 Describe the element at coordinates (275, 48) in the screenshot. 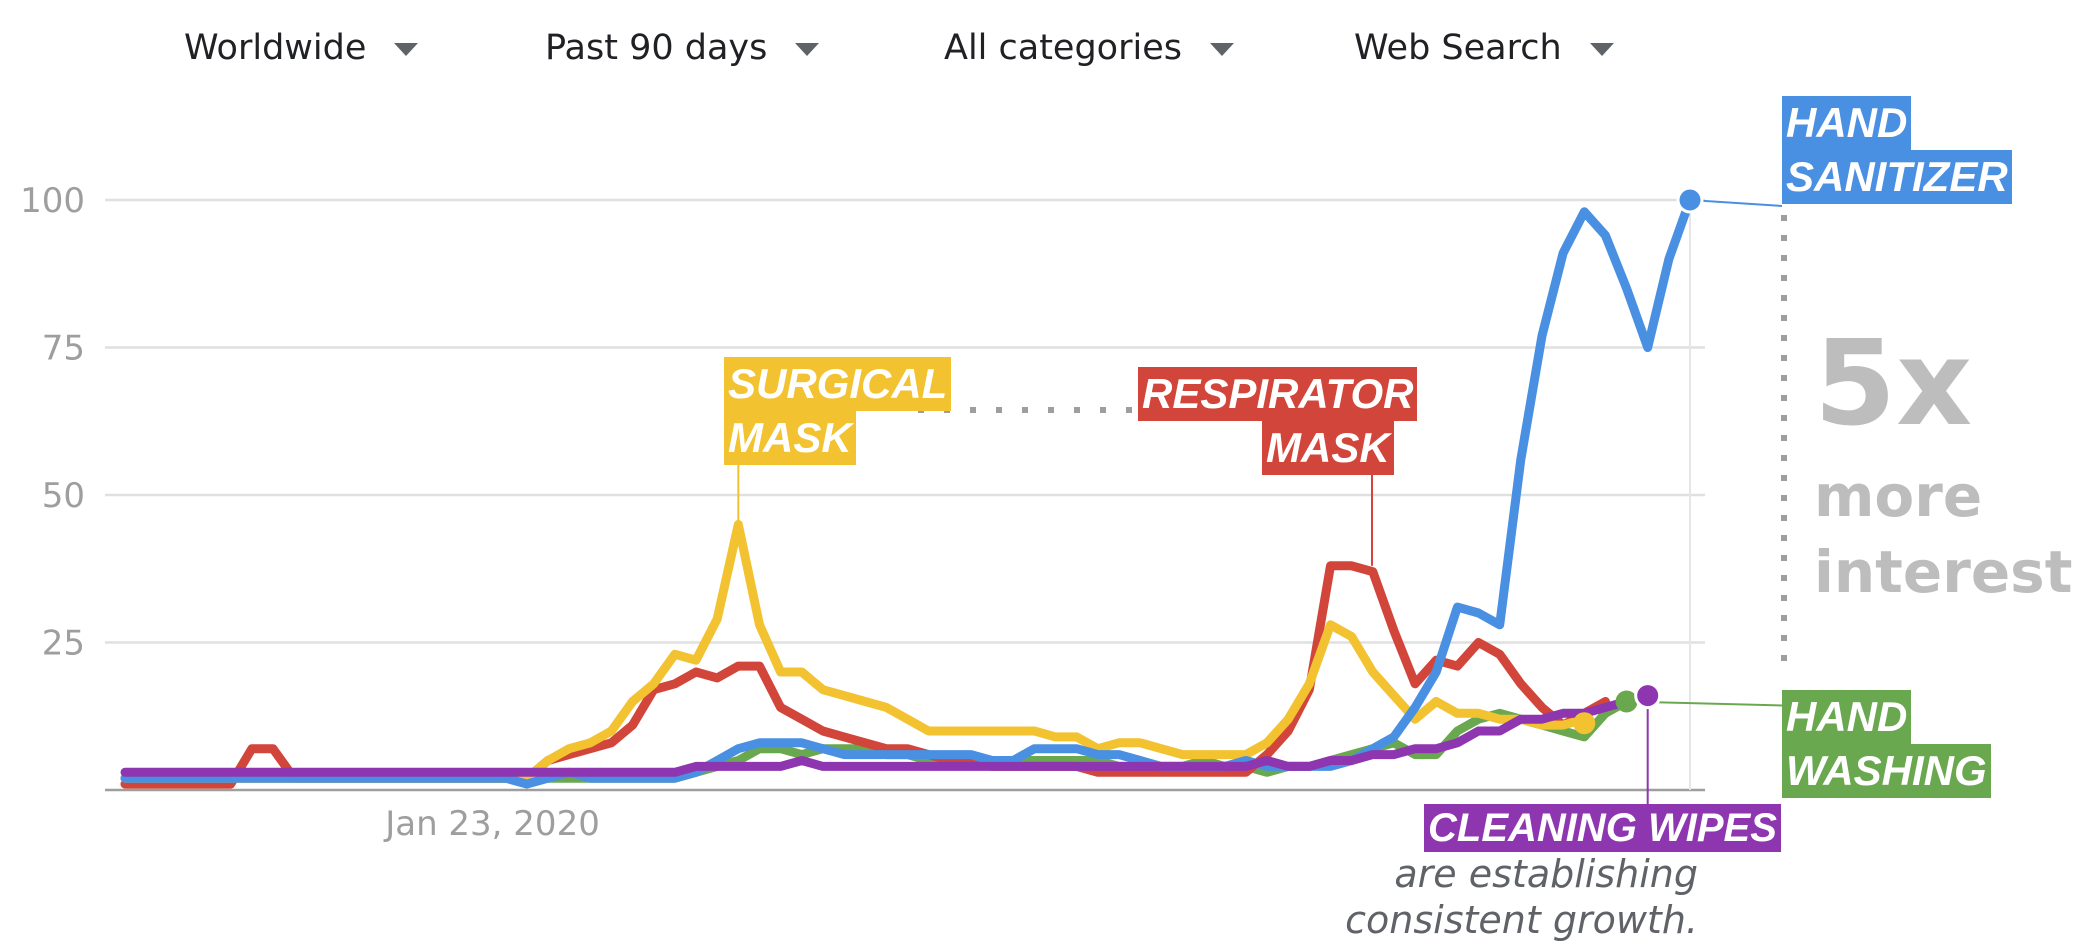

I see `region-filter-label: Worldwide` at that location.